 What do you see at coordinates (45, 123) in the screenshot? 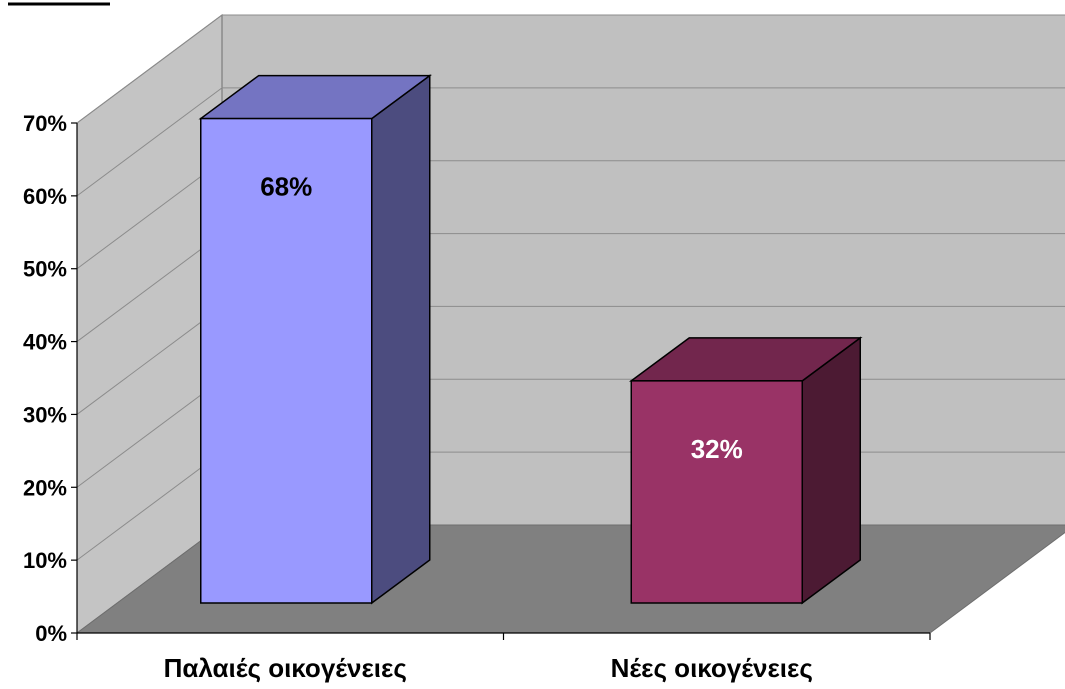
I see `y-tick-label: 70%` at bounding box center [45, 123].